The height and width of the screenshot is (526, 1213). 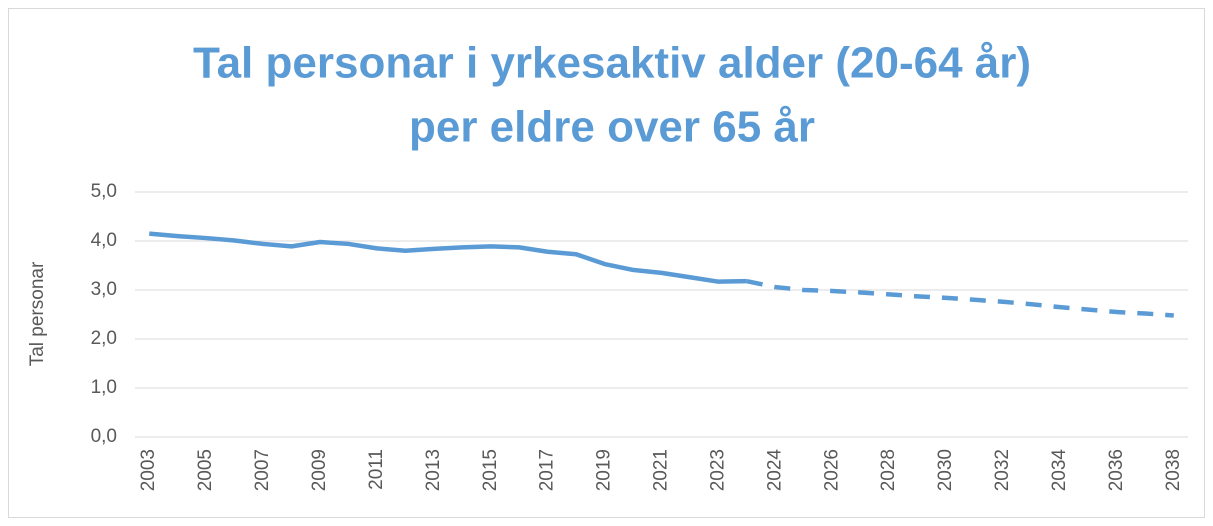 What do you see at coordinates (612, 127) in the screenshot?
I see `chart-title: per eldre over 65 år` at bounding box center [612, 127].